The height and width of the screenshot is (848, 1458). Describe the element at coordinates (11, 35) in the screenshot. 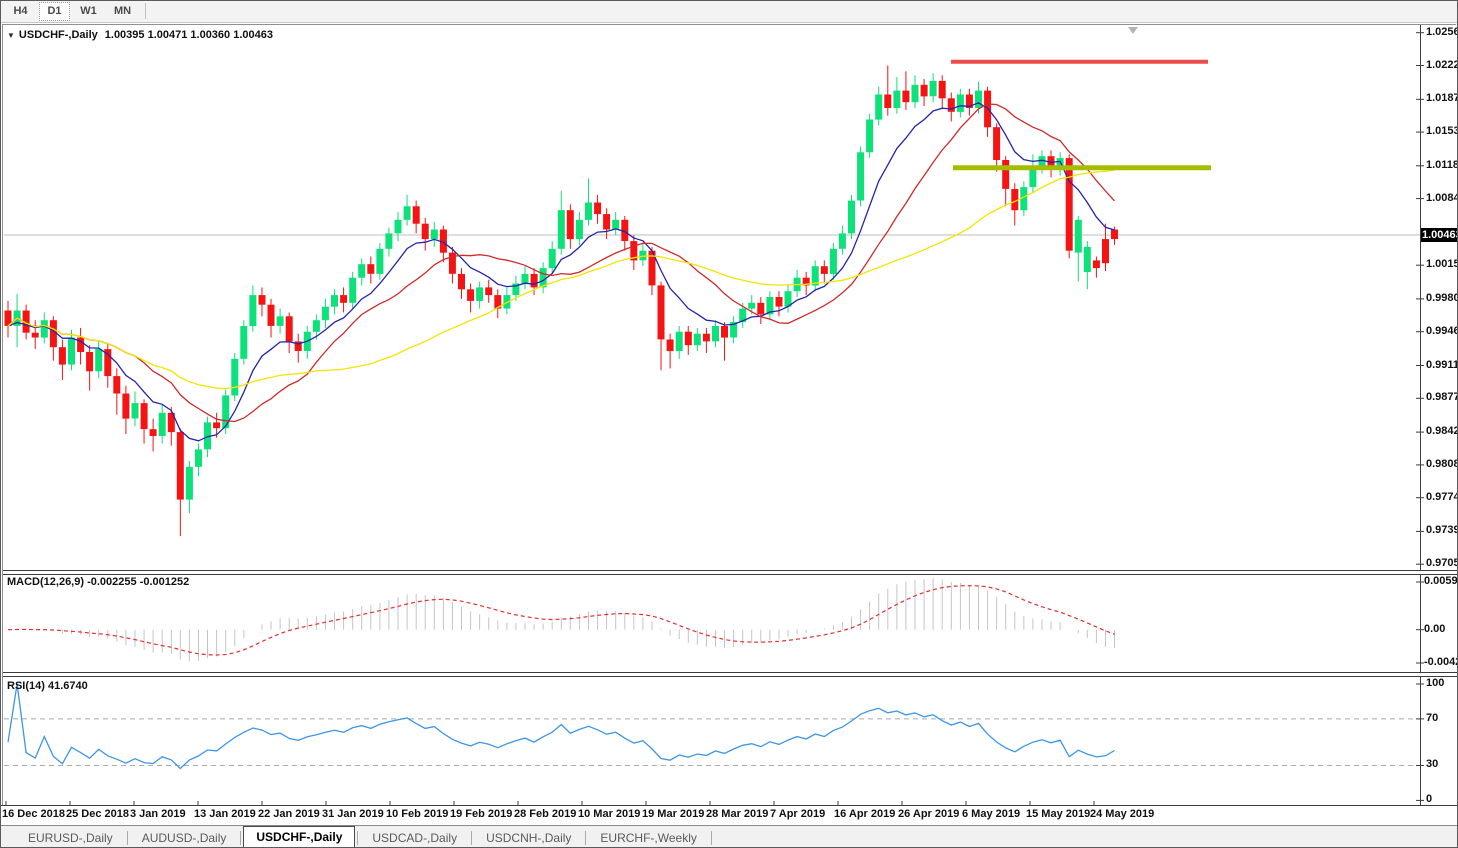

I see `collapse-triangle-icon: ▼` at that location.